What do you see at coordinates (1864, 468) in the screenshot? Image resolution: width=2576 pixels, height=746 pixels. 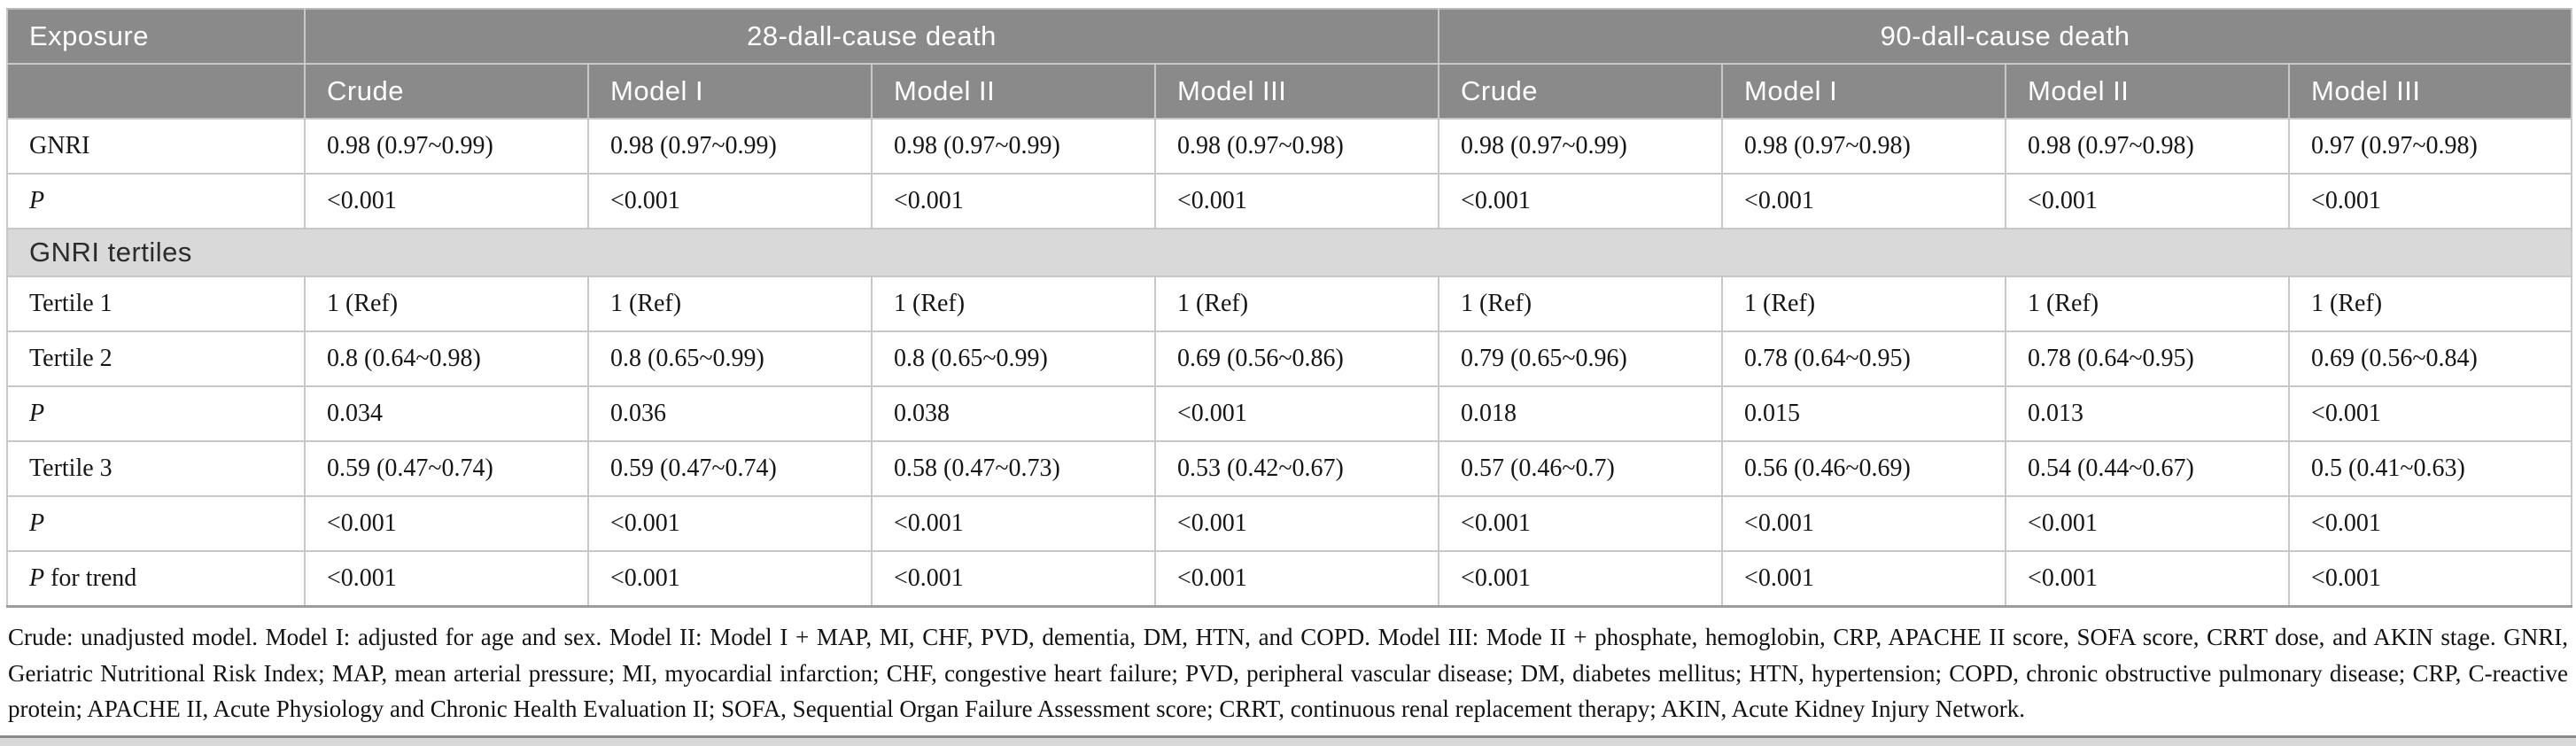 I see `cell: 0.56 (0.46~0.69)` at bounding box center [1864, 468].